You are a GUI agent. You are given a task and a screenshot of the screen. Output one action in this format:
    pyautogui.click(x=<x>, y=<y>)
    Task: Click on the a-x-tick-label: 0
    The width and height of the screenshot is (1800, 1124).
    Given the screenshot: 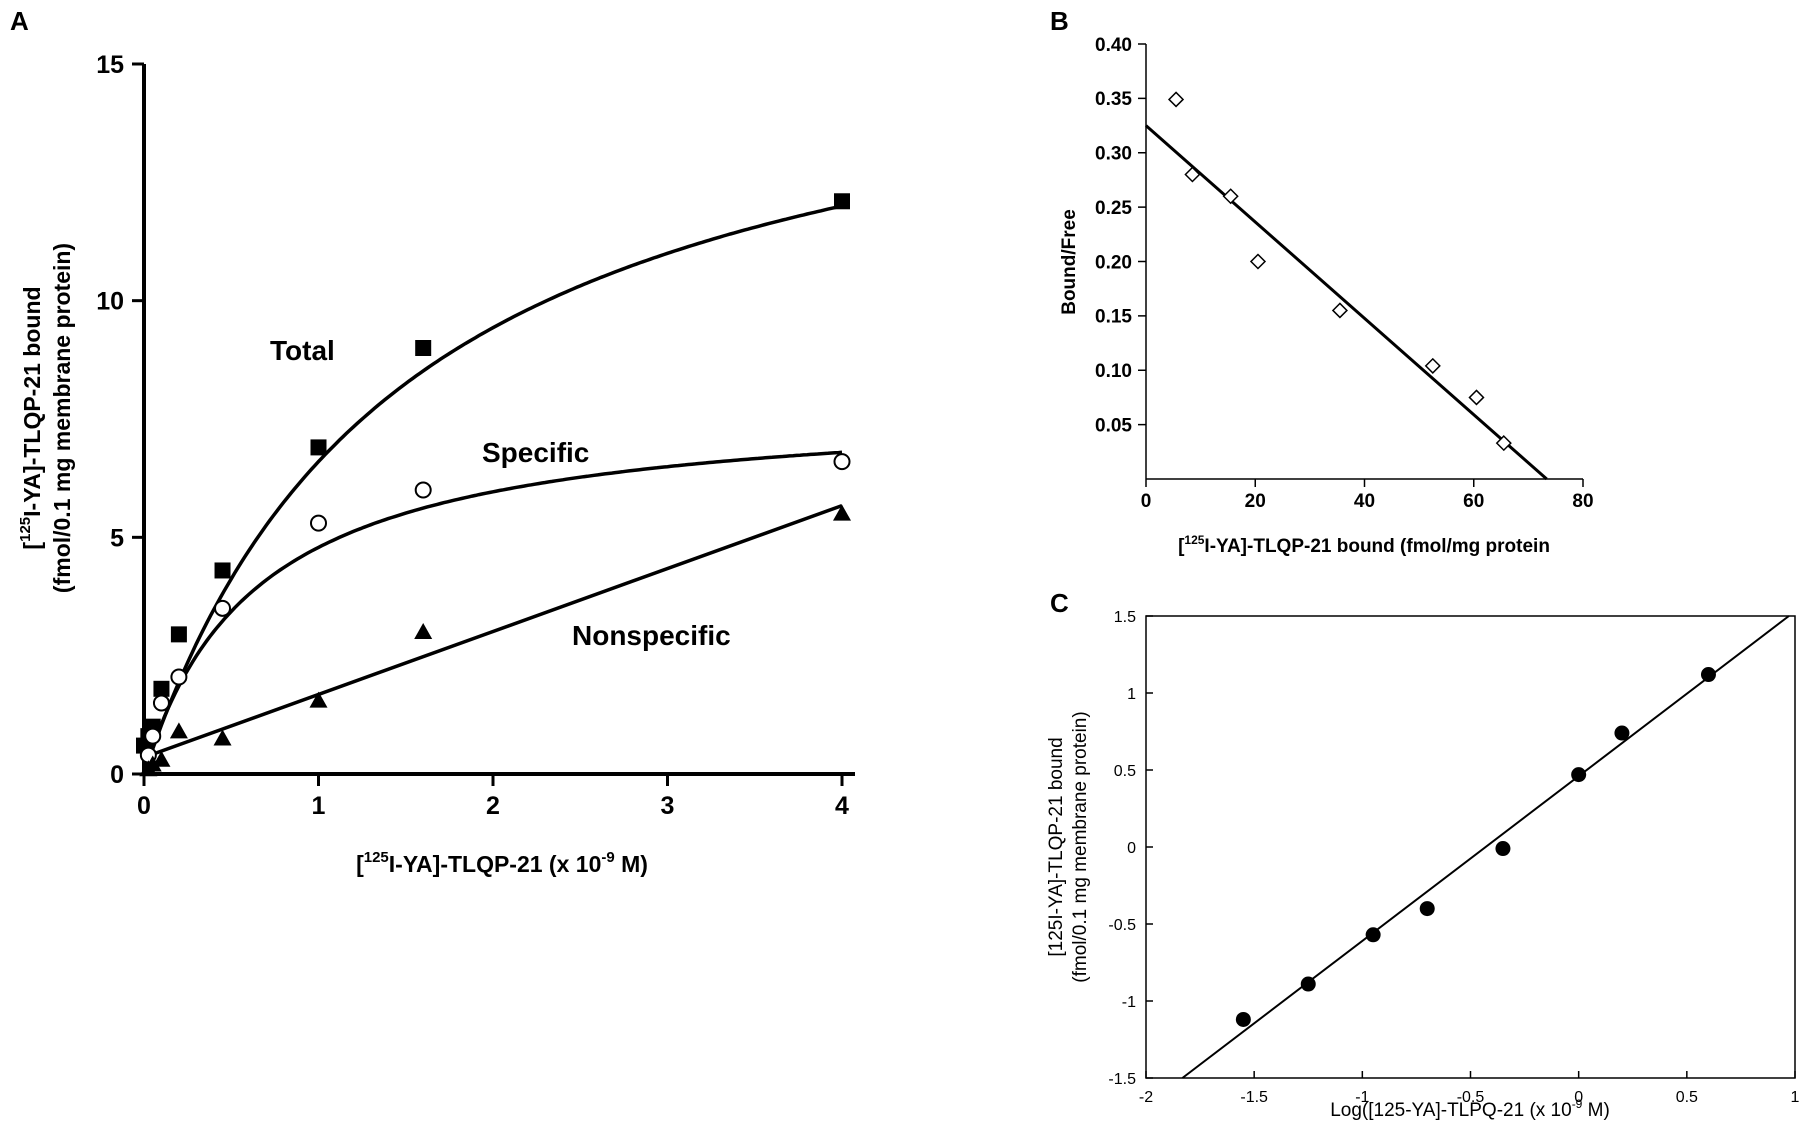 What is the action you would take?
    pyautogui.click(x=144, y=806)
    